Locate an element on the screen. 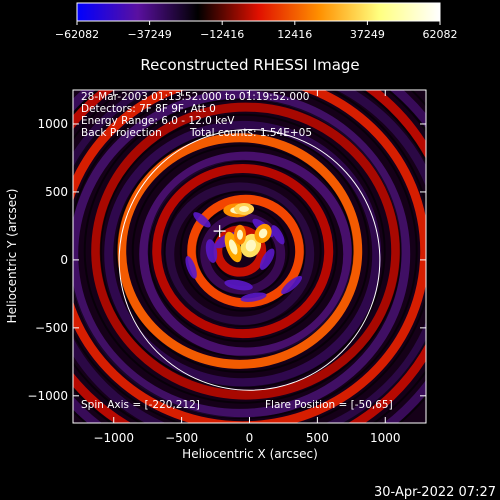 This screenshot has width=500, height=500. y-tick-label: −500 is located at coordinates (51, 328).